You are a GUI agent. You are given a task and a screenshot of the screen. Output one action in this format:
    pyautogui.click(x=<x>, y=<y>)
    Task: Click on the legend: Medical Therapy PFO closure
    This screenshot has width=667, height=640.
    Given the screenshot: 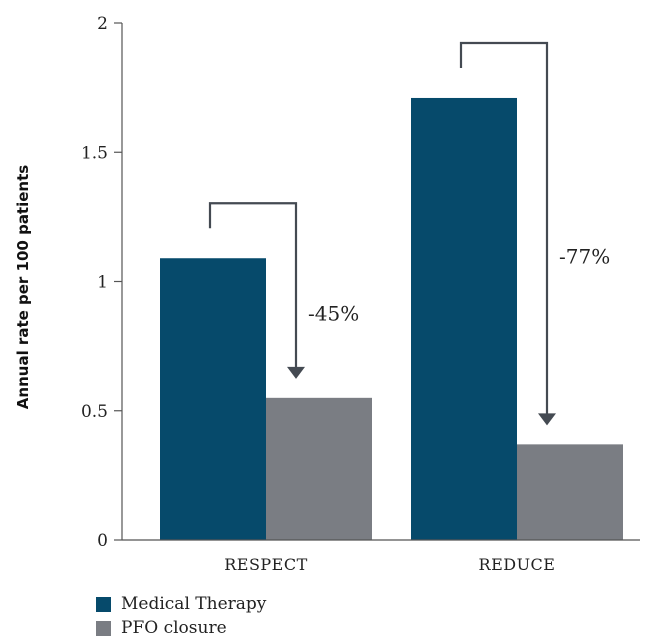 What is the action you would take?
    pyautogui.click(x=181, y=616)
    